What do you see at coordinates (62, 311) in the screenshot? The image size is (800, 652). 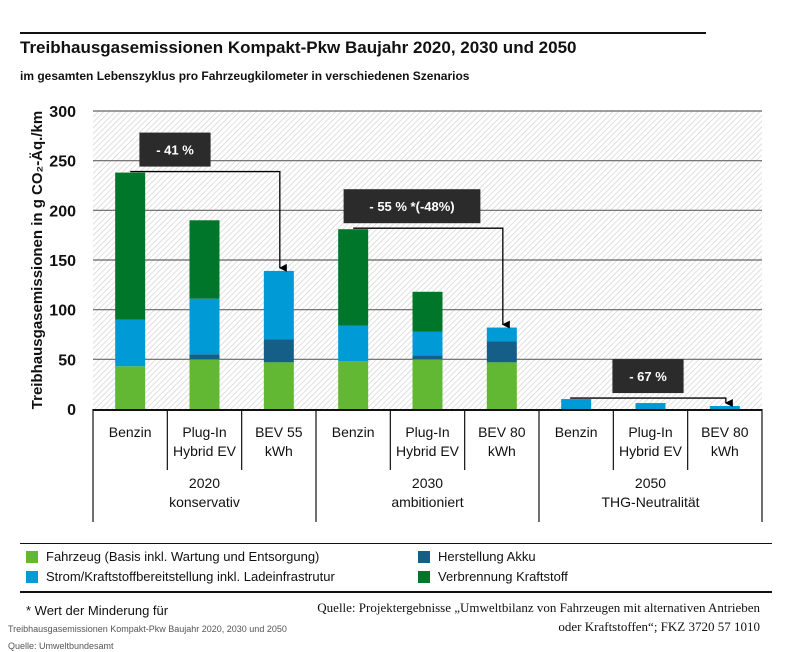 I see `y-tick-label: 100` at bounding box center [62, 311].